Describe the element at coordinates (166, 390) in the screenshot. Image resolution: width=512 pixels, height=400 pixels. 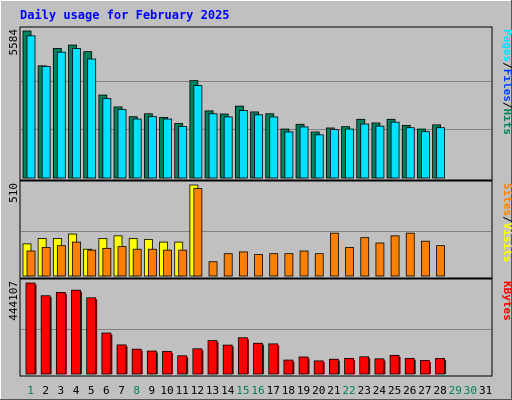
I see `day-label: 10` at that location.